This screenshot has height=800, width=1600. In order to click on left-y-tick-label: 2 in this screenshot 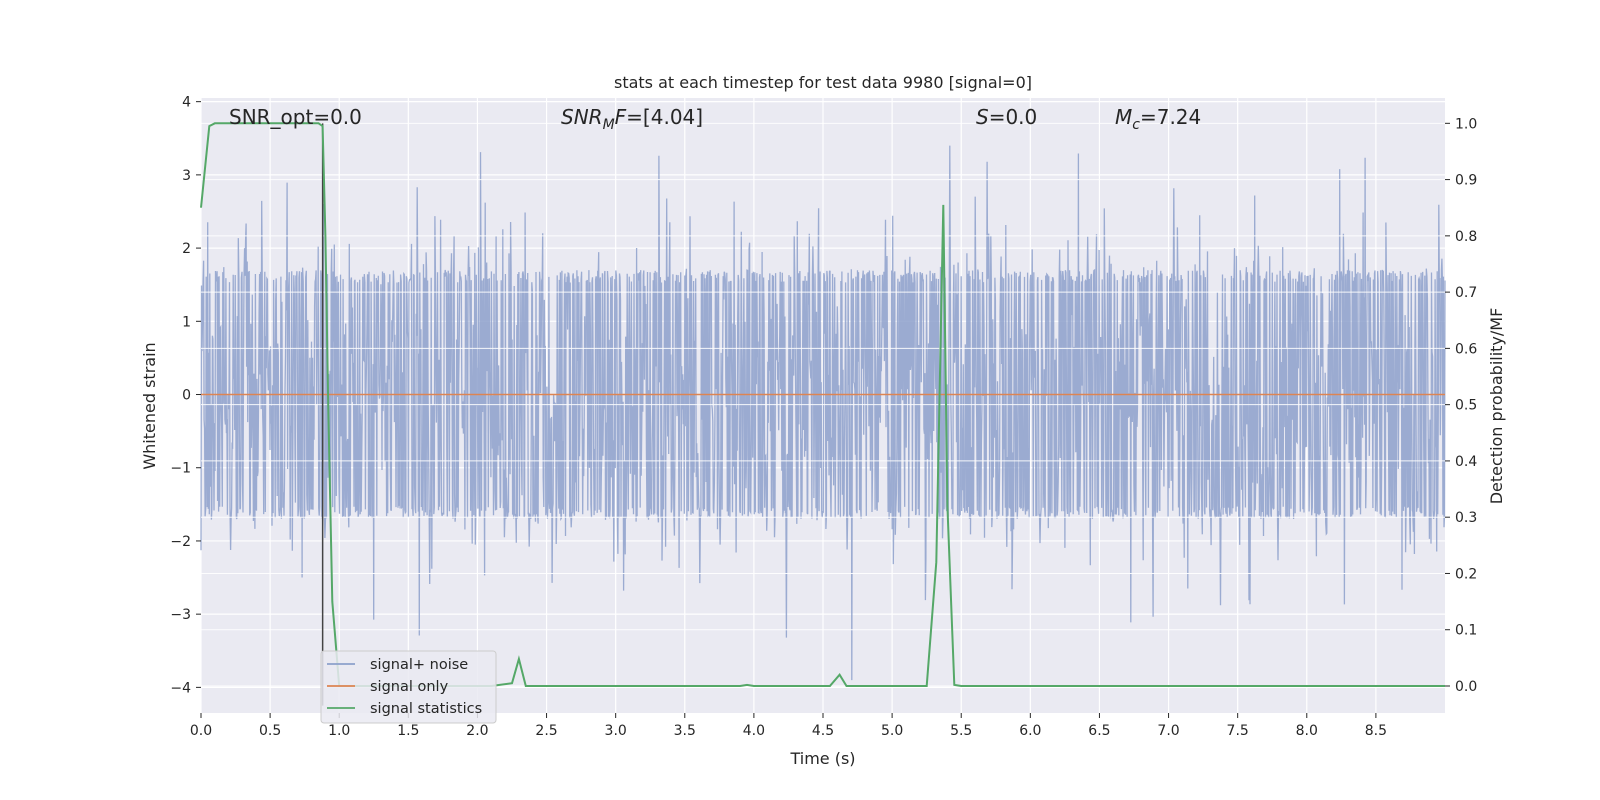, I will do `click(186, 249)`.